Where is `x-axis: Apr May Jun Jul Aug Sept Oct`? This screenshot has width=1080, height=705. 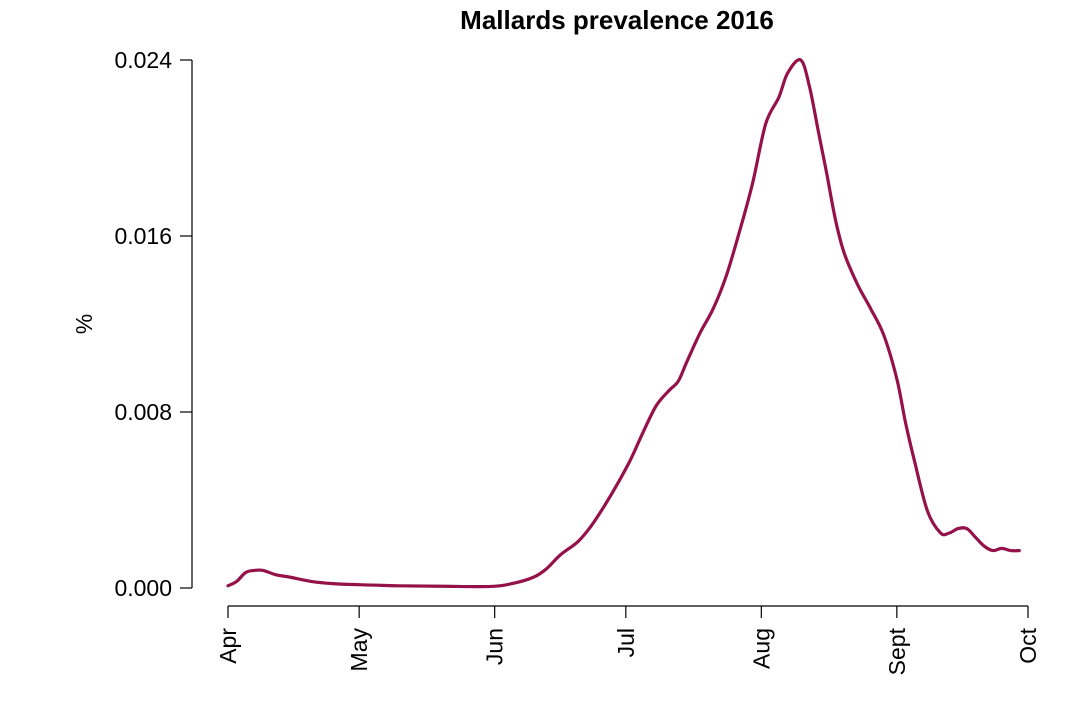 x-axis: Apr May Jun Jul Aug Sept Oct is located at coordinates (628, 640).